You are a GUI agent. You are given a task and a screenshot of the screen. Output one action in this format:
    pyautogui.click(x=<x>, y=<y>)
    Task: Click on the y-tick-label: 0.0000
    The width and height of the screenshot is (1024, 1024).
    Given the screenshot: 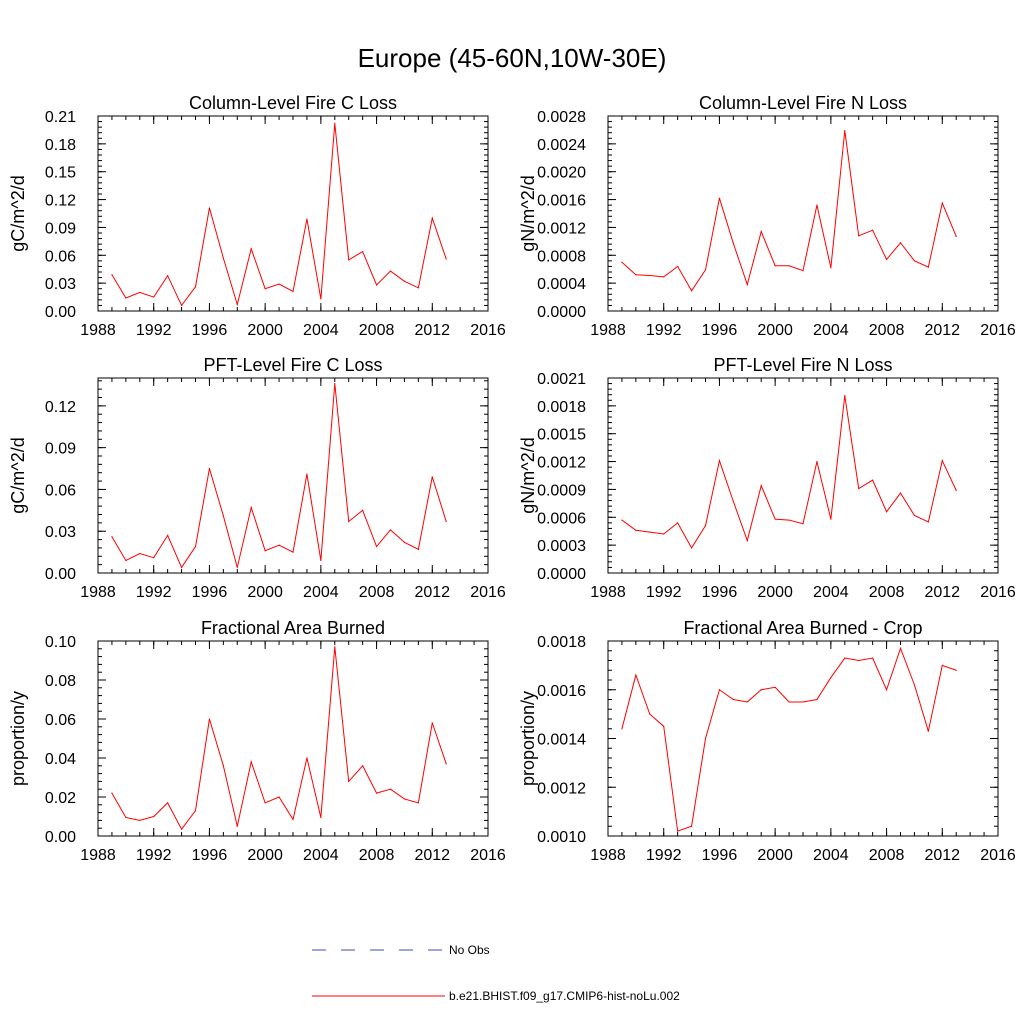 What is the action you would take?
    pyautogui.click(x=561, y=312)
    